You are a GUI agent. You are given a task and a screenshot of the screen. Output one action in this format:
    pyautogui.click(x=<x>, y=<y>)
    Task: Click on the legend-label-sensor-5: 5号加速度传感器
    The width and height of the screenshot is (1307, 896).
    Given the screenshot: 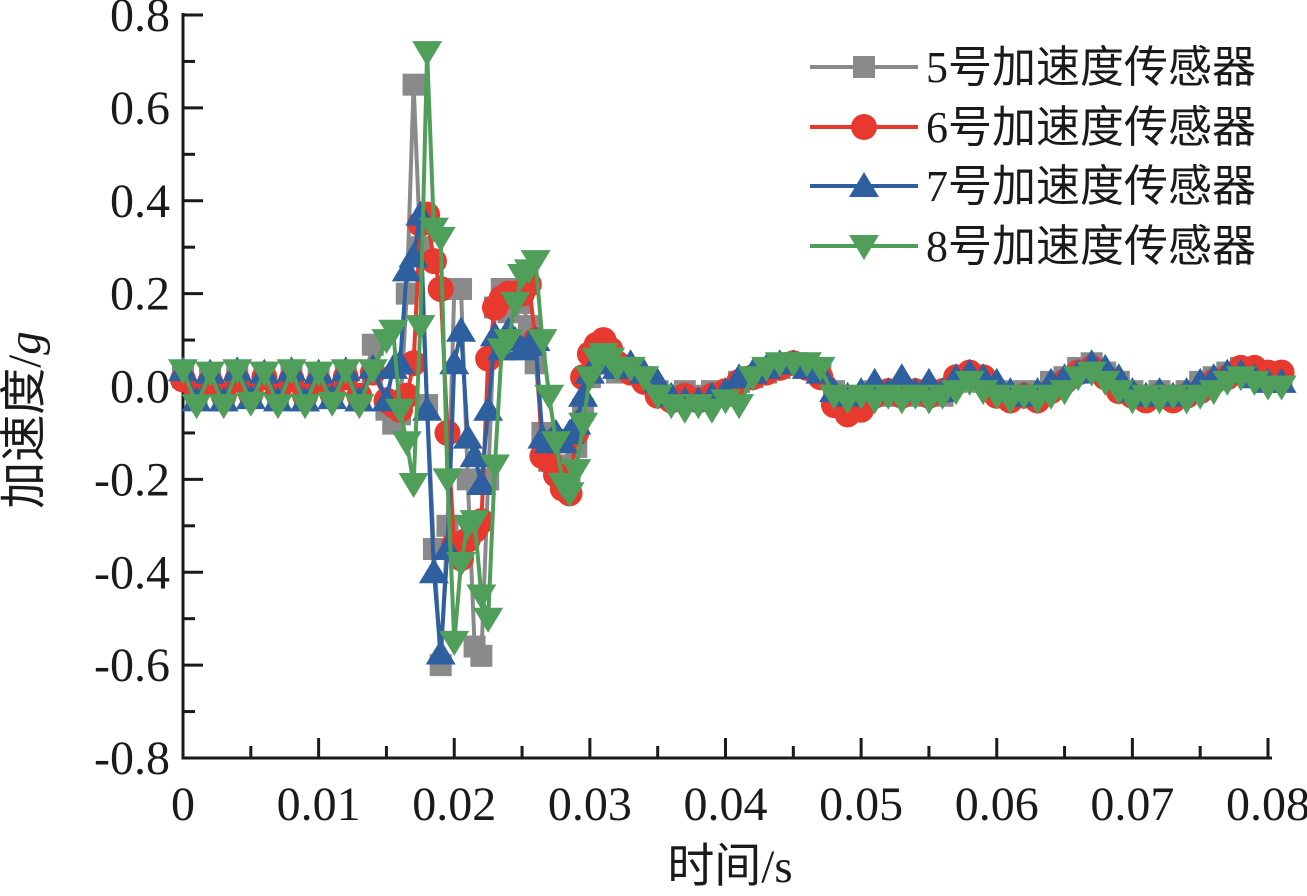 What is the action you would take?
    pyautogui.click(x=1091, y=67)
    